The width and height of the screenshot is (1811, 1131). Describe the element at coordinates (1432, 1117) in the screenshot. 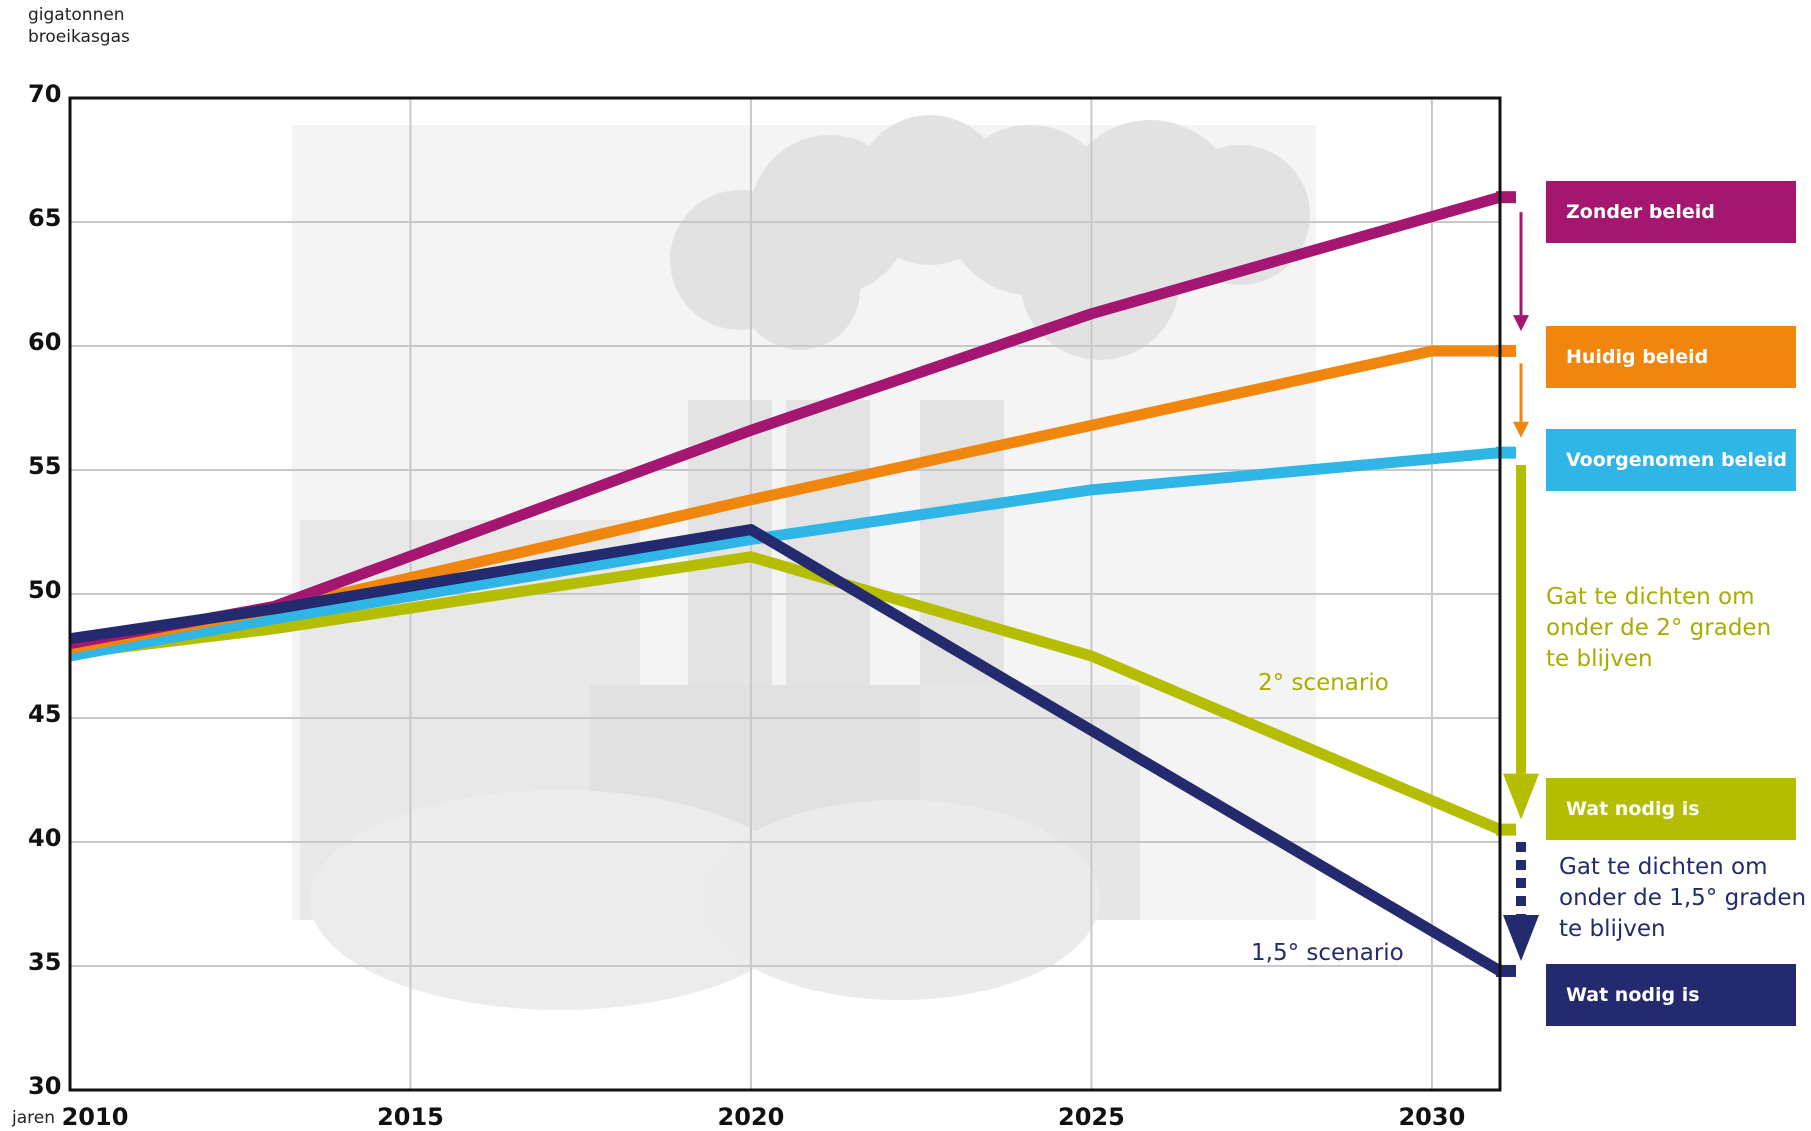

I see `x-tick-2030: 2030` at that location.